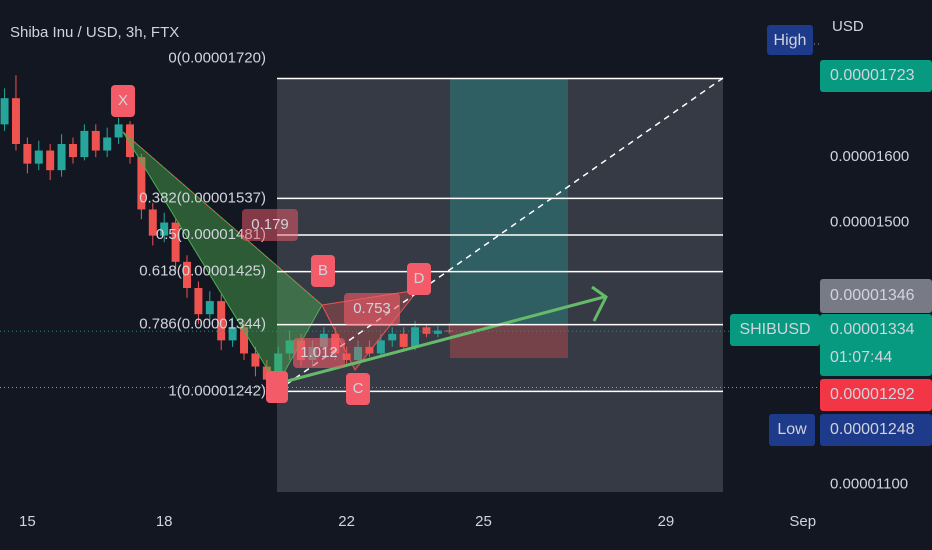 The height and width of the screenshot is (550, 932). Describe the element at coordinates (861, 357) in the screenshot. I see `countdown: 01:07:44` at that location.